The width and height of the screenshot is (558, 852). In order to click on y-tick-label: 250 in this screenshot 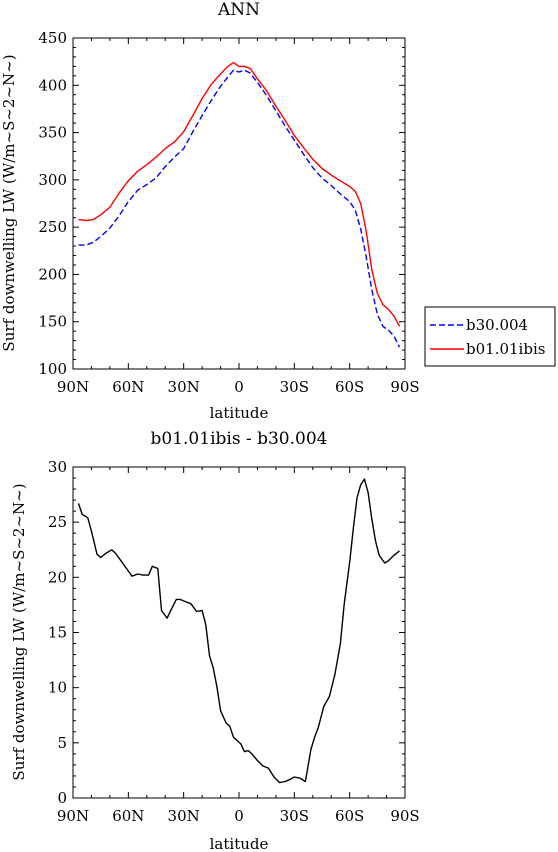, I will do `click(52, 227)`.